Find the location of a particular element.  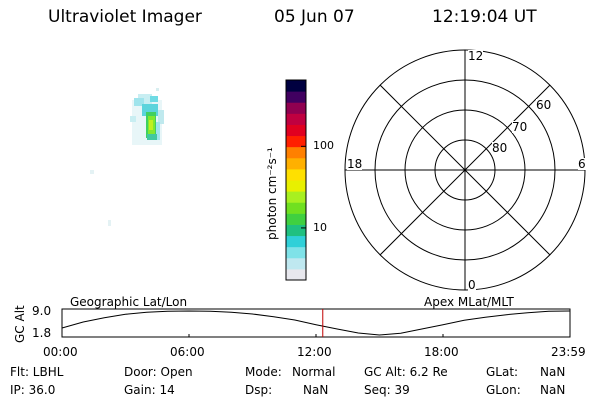

gc-xtick-3: 18:00 is located at coordinates (441, 352).